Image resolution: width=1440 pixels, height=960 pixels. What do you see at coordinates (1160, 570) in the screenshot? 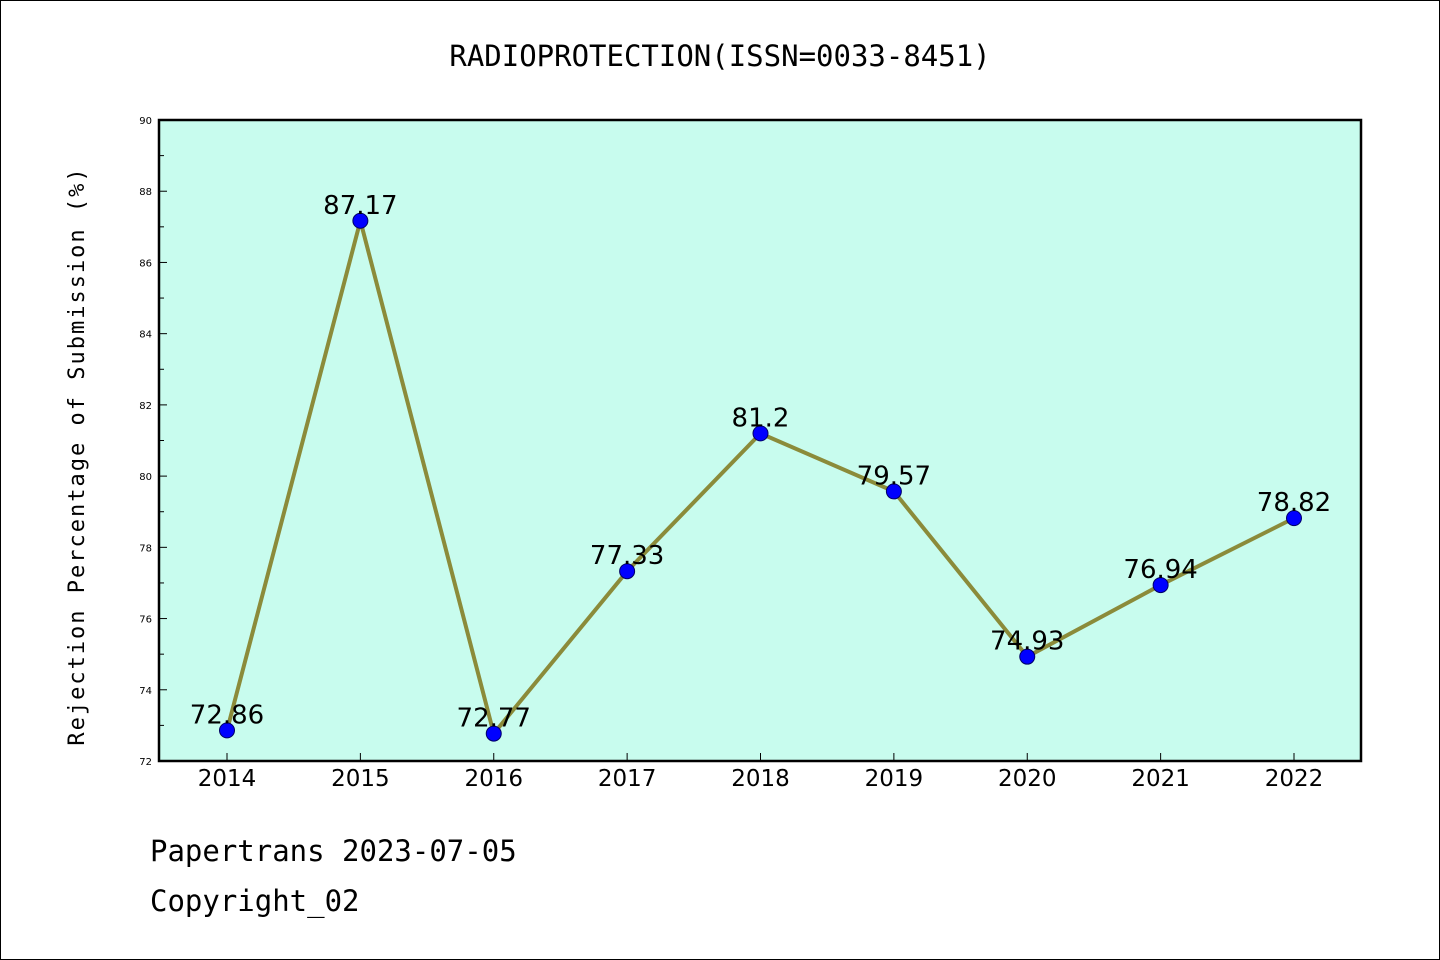
I see `data-label: 76.94` at bounding box center [1160, 570].